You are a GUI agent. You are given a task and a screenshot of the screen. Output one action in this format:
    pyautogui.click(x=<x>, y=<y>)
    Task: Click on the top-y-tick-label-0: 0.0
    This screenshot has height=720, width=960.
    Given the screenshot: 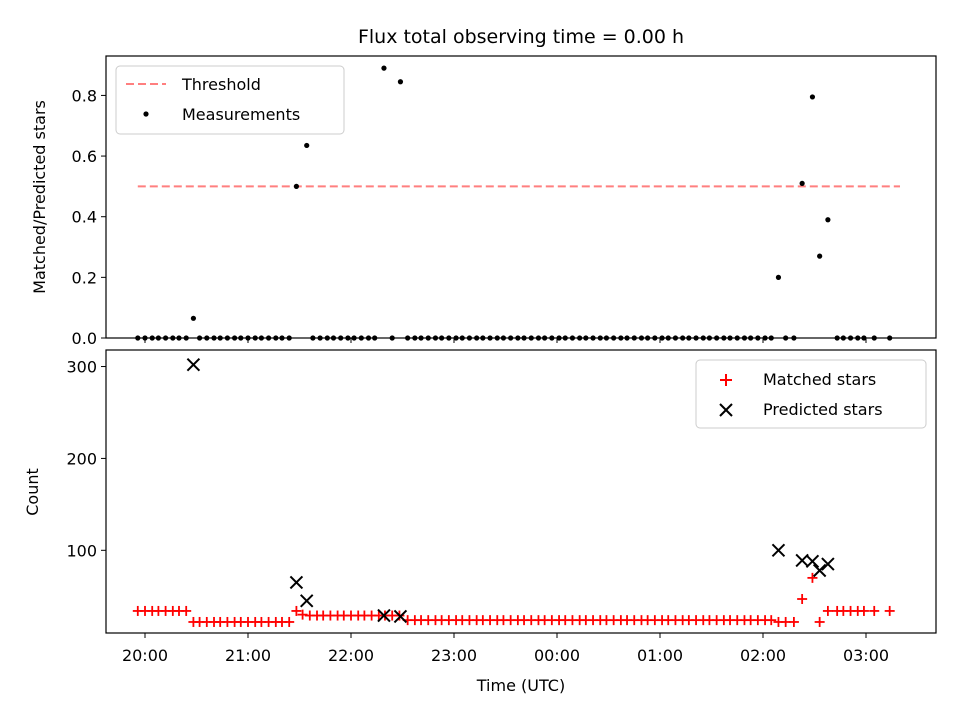 What is the action you would take?
    pyautogui.click(x=84, y=338)
    